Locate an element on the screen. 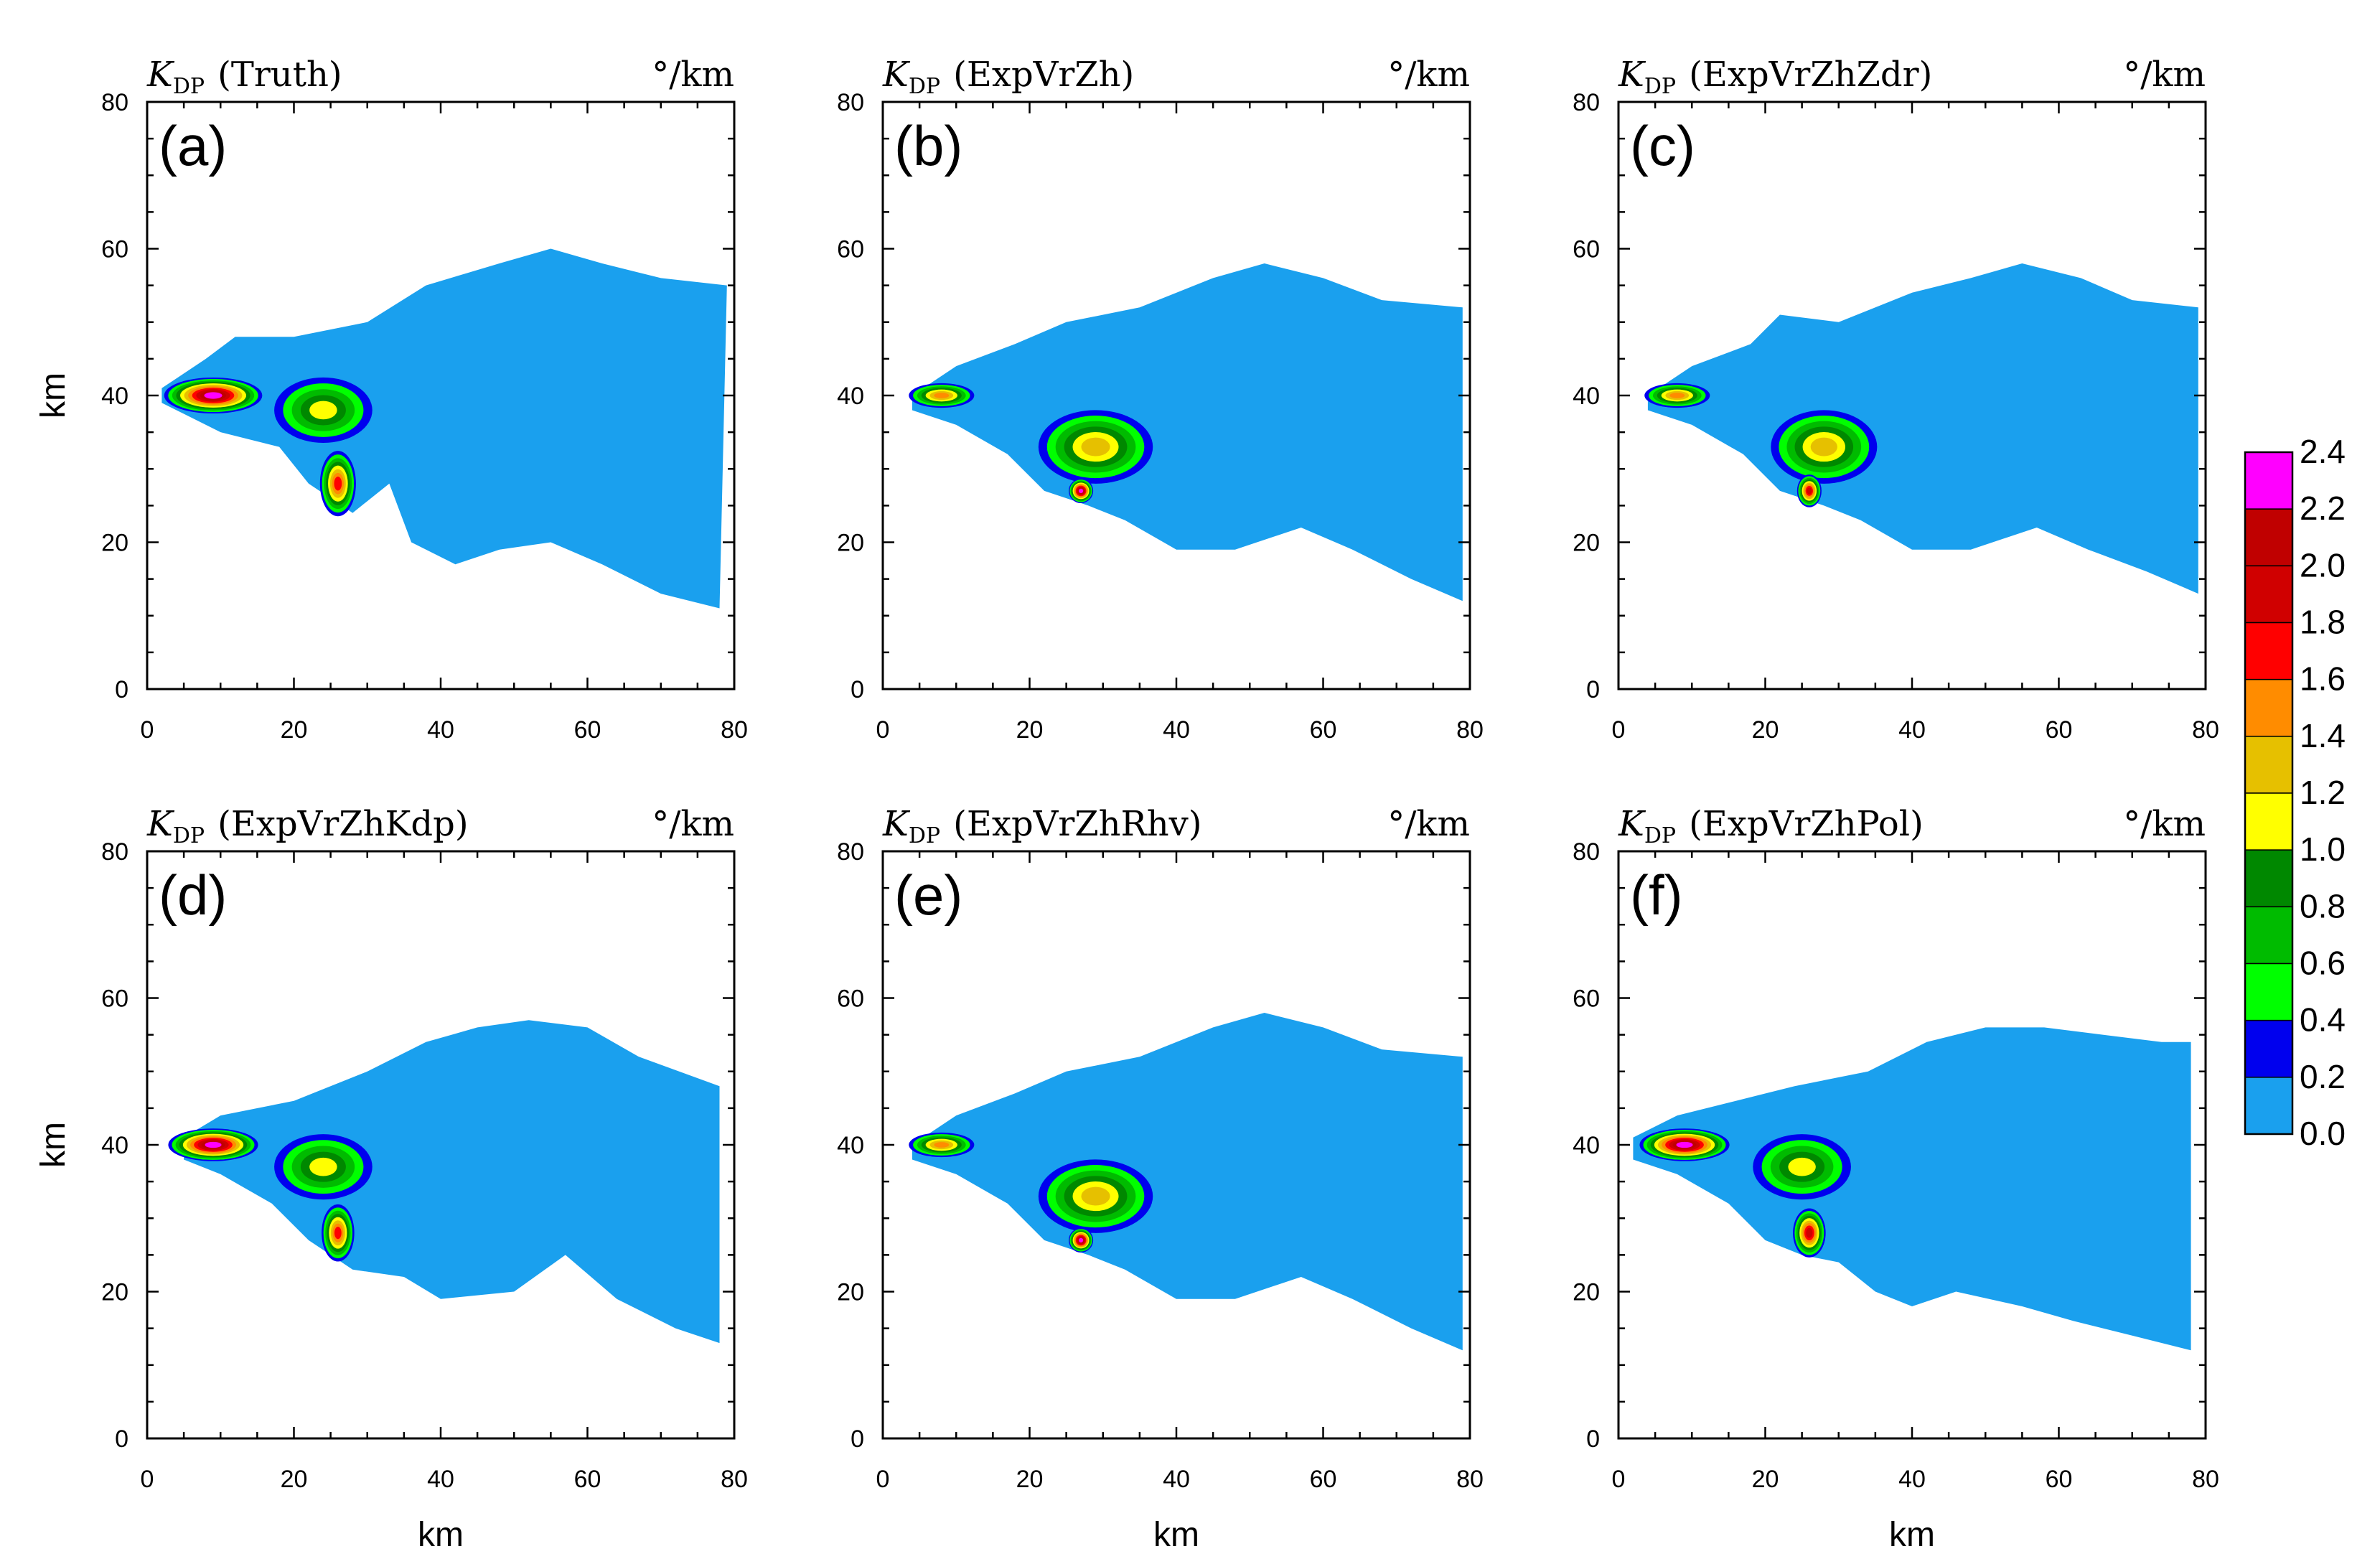 This screenshot has height=1559, width=2380. title-experiment: (Truth) is located at coordinates (279, 75).